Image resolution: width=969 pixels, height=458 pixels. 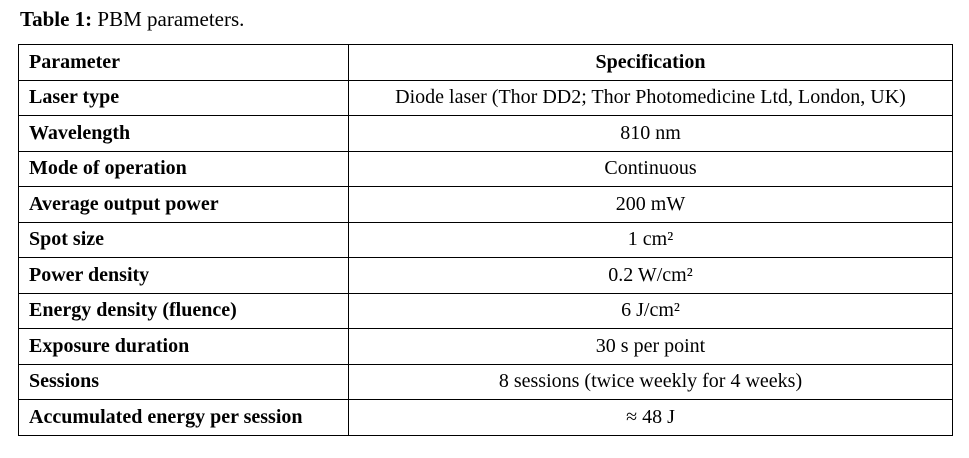 I want to click on table-caption-text: PBM parameters., so click(x=171, y=19).